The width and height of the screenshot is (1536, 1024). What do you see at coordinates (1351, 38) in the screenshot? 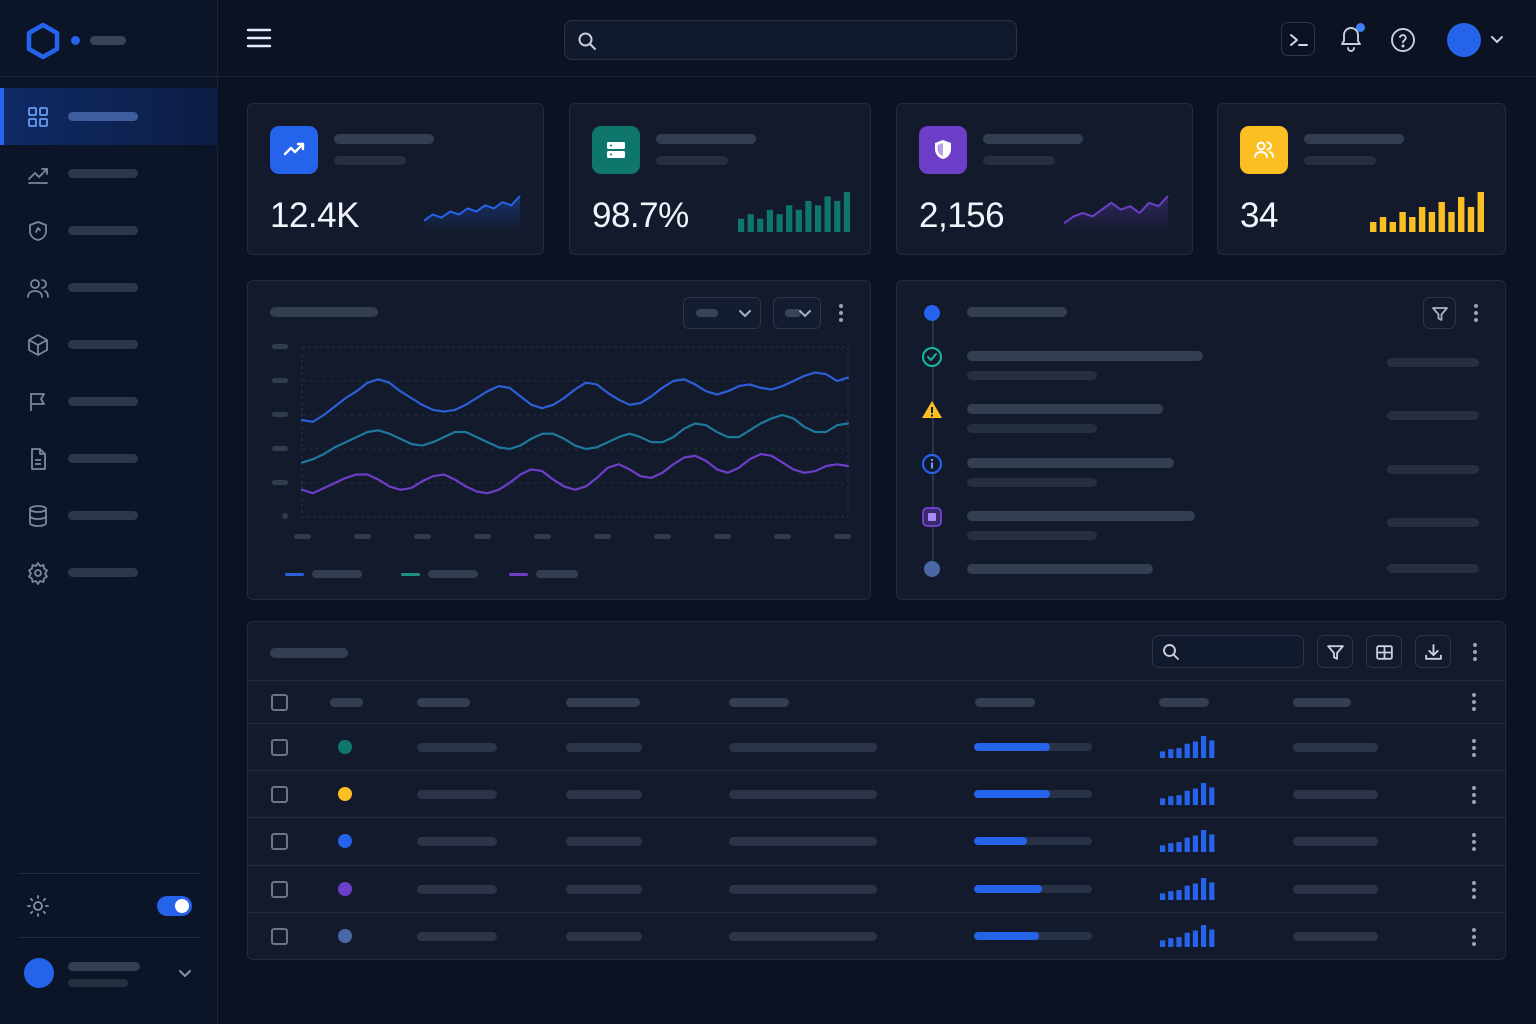
I see `notifications-button` at bounding box center [1351, 38].